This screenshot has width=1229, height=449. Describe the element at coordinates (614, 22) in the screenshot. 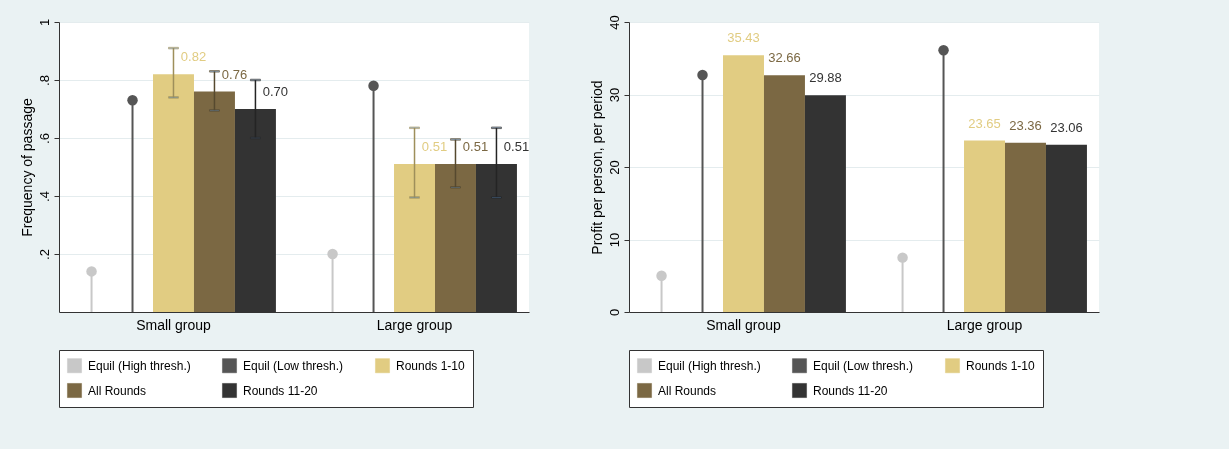

I see `y-tick-label: 40` at that location.